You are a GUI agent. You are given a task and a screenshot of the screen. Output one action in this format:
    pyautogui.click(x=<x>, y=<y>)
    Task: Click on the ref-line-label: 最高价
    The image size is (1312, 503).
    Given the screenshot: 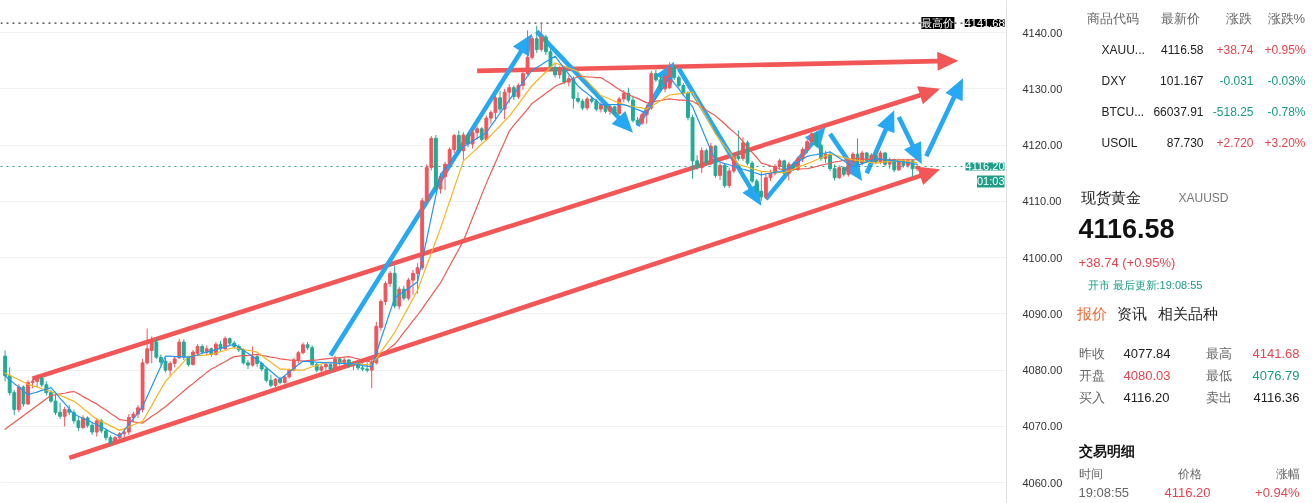 What is the action you would take?
    pyautogui.click(x=938, y=23)
    